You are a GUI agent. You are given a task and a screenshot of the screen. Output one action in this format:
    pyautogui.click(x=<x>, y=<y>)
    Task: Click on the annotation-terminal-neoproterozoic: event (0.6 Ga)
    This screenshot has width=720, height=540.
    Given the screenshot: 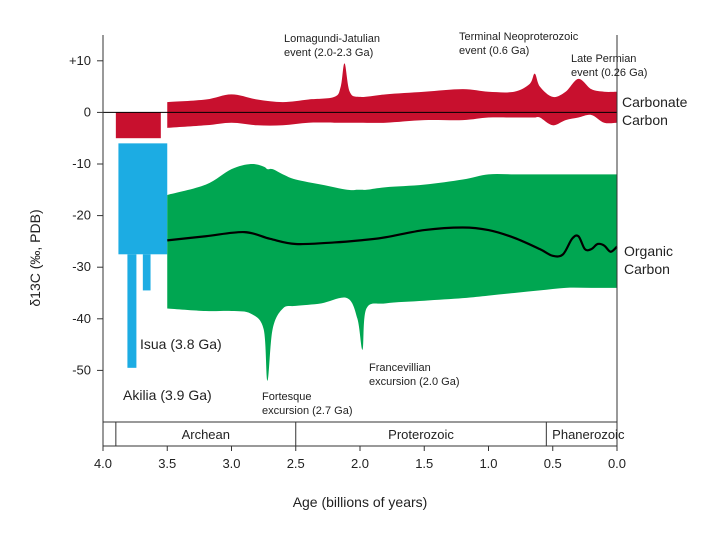 What is the action you would take?
    pyautogui.click(x=494, y=51)
    